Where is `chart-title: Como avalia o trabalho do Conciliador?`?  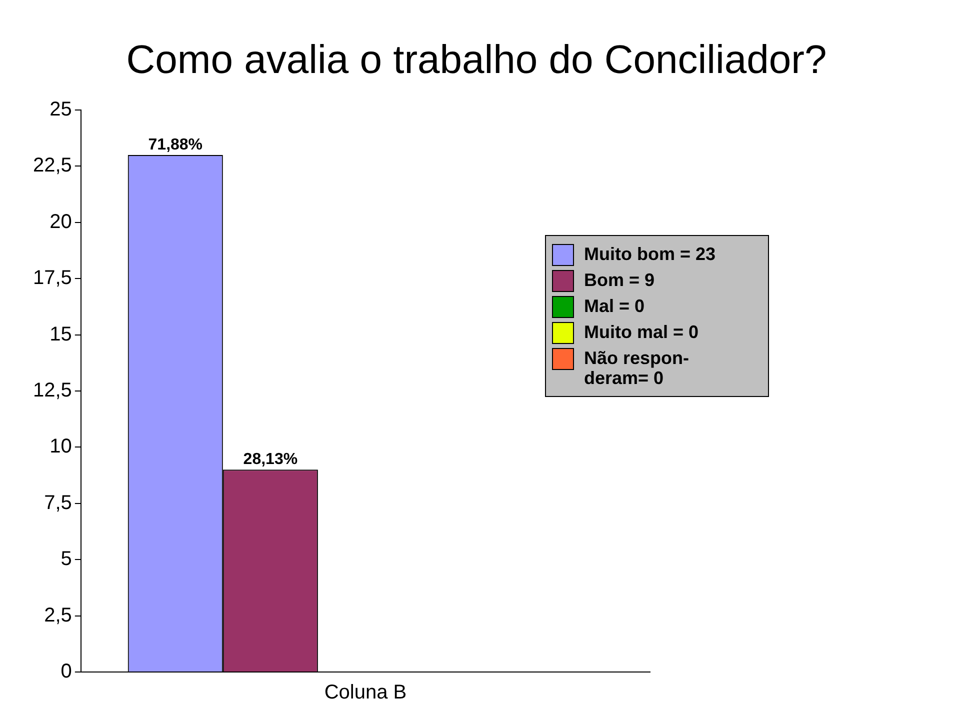 chart-title: Como avalia o trabalho do Conciliador? is located at coordinates (476, 60).